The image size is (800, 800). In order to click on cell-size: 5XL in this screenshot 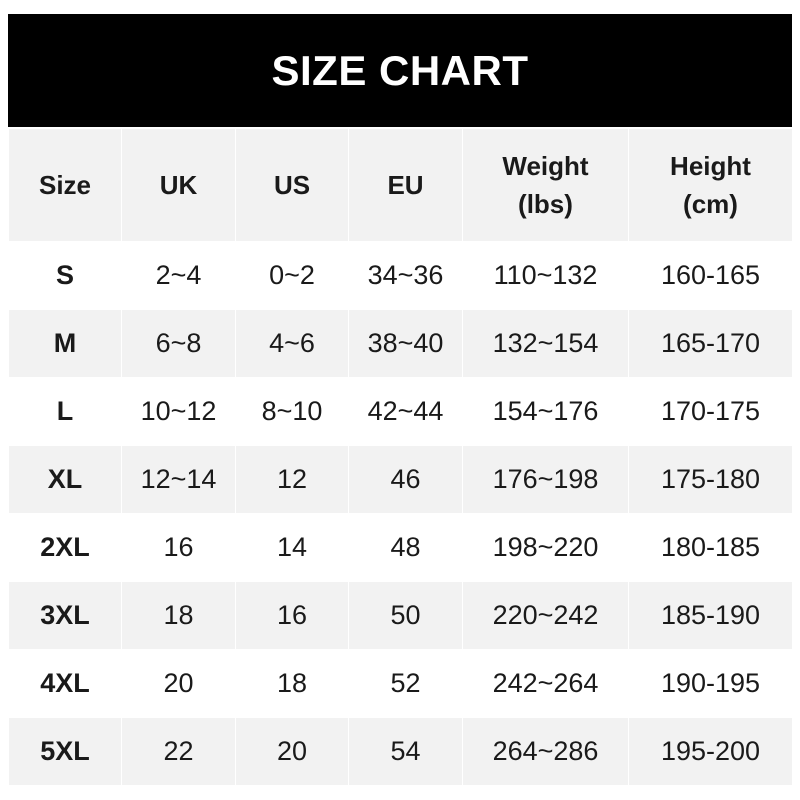, I will do `click(65, 751)`.